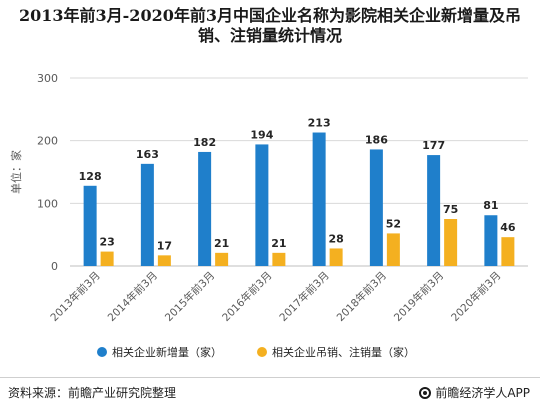  What do you see at coordinates (418, 296) in the screenshot?
I see `x-tick-label: 2019年前3月` at bounding box center [418, 296].